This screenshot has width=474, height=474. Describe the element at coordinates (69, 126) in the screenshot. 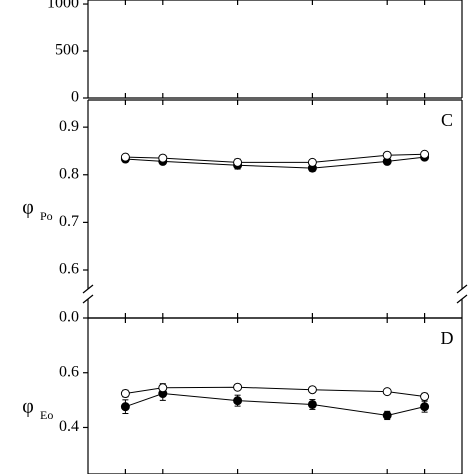

I see `y-tick-label: 0.9` at that location.